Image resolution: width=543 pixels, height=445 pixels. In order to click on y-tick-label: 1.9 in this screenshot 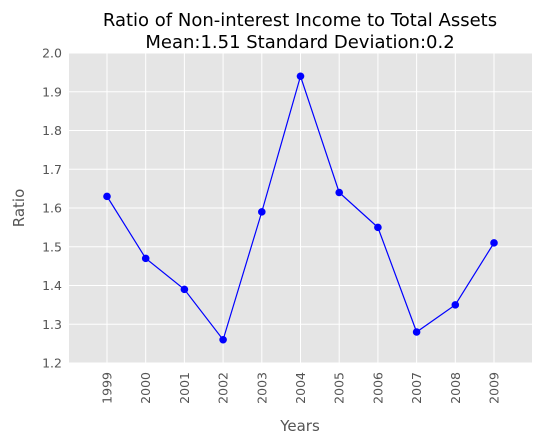, I will do `click(52, 91)`.